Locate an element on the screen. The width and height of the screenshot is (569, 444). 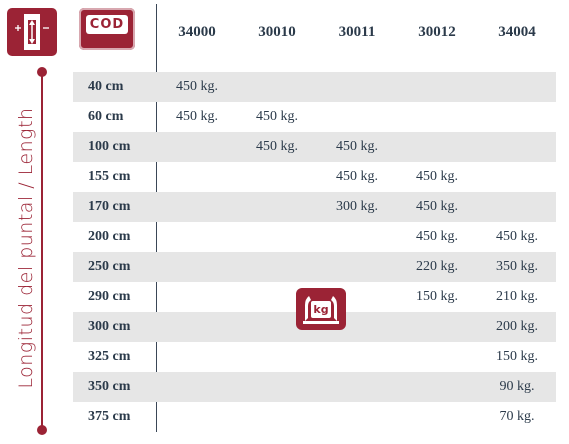
table-row: 325 cm 150 kg. is located at coordinates (314, 357).